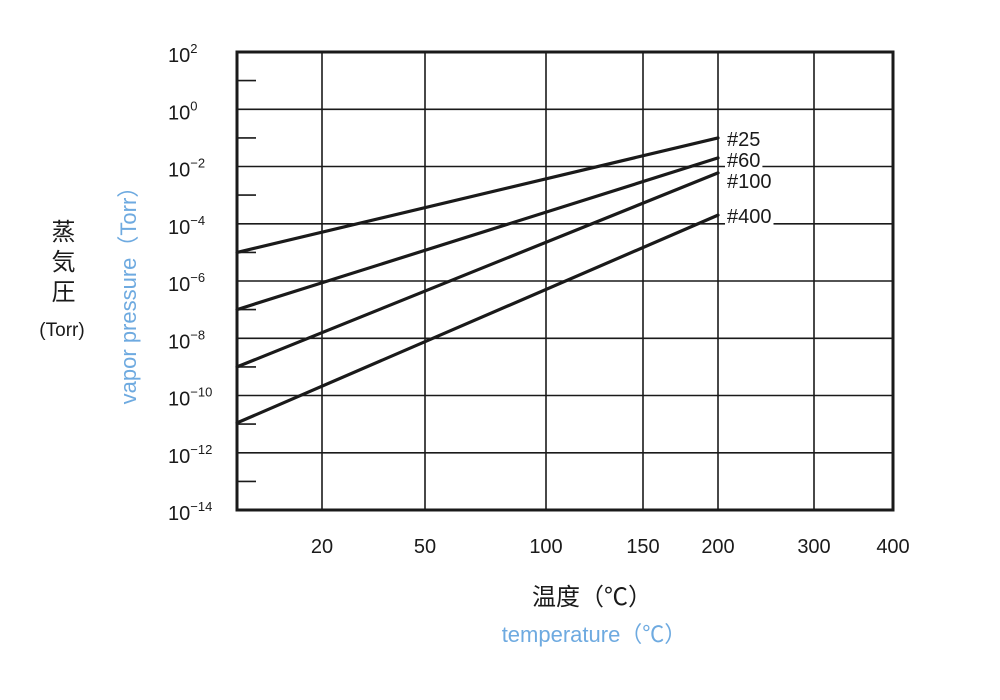 Image resolution: width=1000 pixels, height=700 pixels. I want to click on y-tick-label: 10⁻², so click(186, 169).